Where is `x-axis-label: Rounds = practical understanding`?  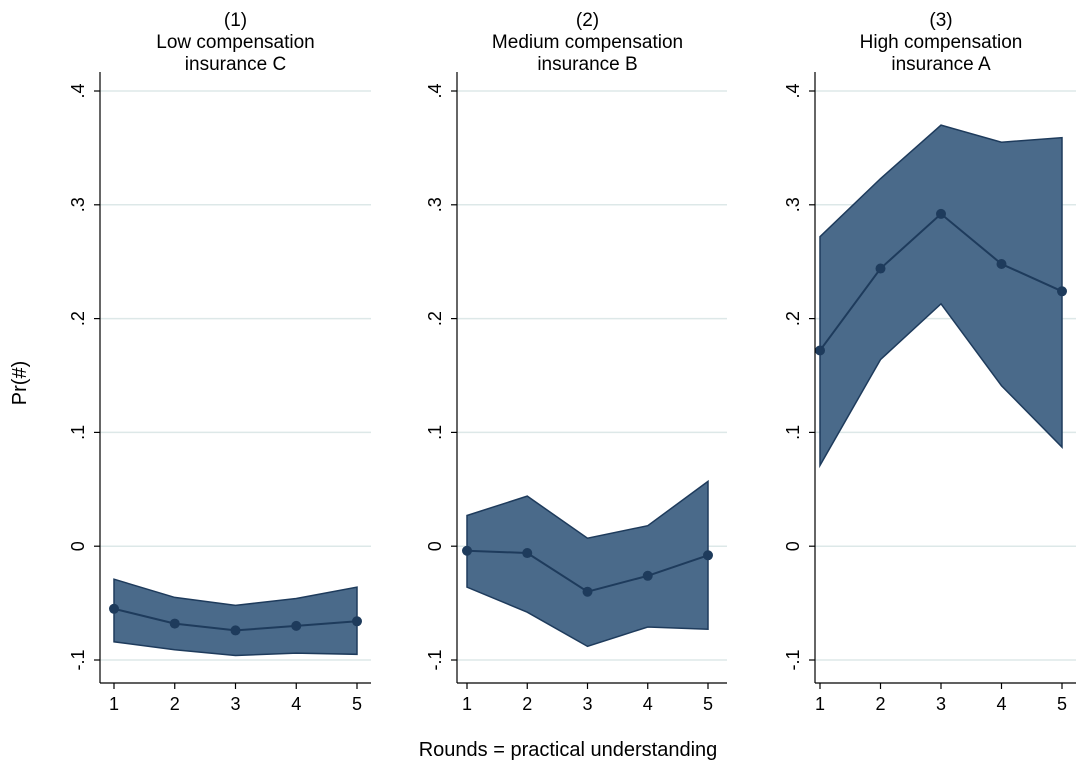
x-axis-label: Rounds = practical understanding is located at coordinates (568, 750).